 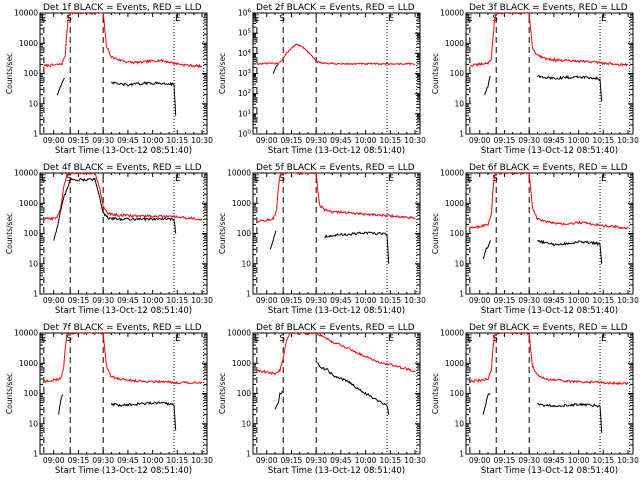 What do you see at coordinates (250, 32) in the screenshot?
I see `y-tick-exponent: 5` at bounding box center [250, 32].